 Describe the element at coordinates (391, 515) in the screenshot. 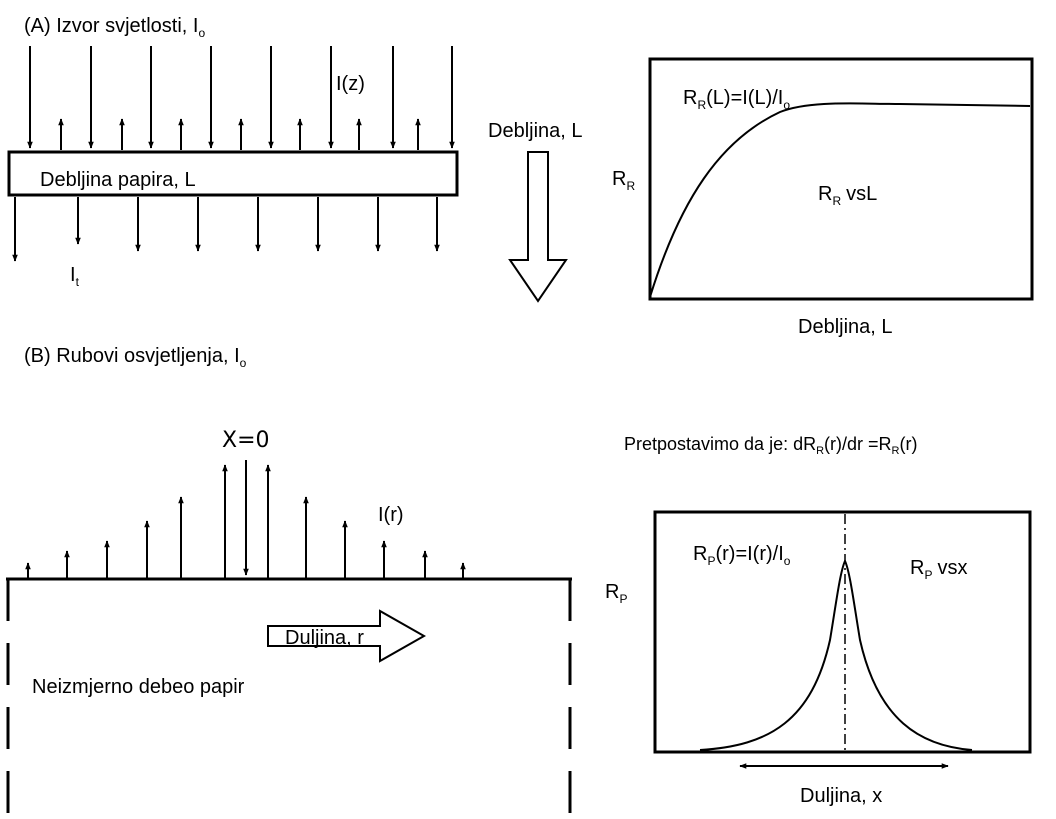

I see `ir-label: I(r)` at that location.